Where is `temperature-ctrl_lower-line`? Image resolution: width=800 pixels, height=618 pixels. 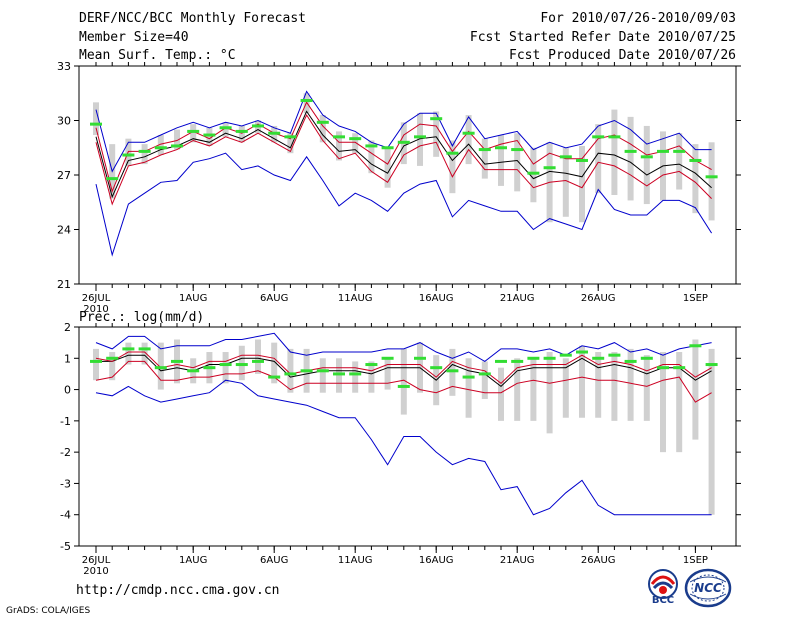 temperature-ctrl_lower-line is located at coordinates (403, 159).